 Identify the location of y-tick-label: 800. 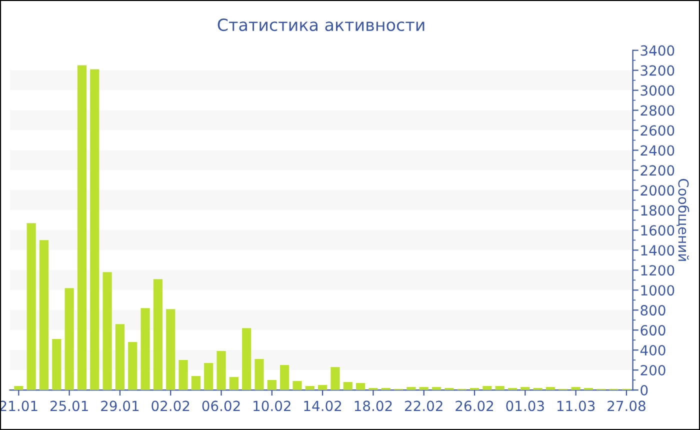
(653, 310).